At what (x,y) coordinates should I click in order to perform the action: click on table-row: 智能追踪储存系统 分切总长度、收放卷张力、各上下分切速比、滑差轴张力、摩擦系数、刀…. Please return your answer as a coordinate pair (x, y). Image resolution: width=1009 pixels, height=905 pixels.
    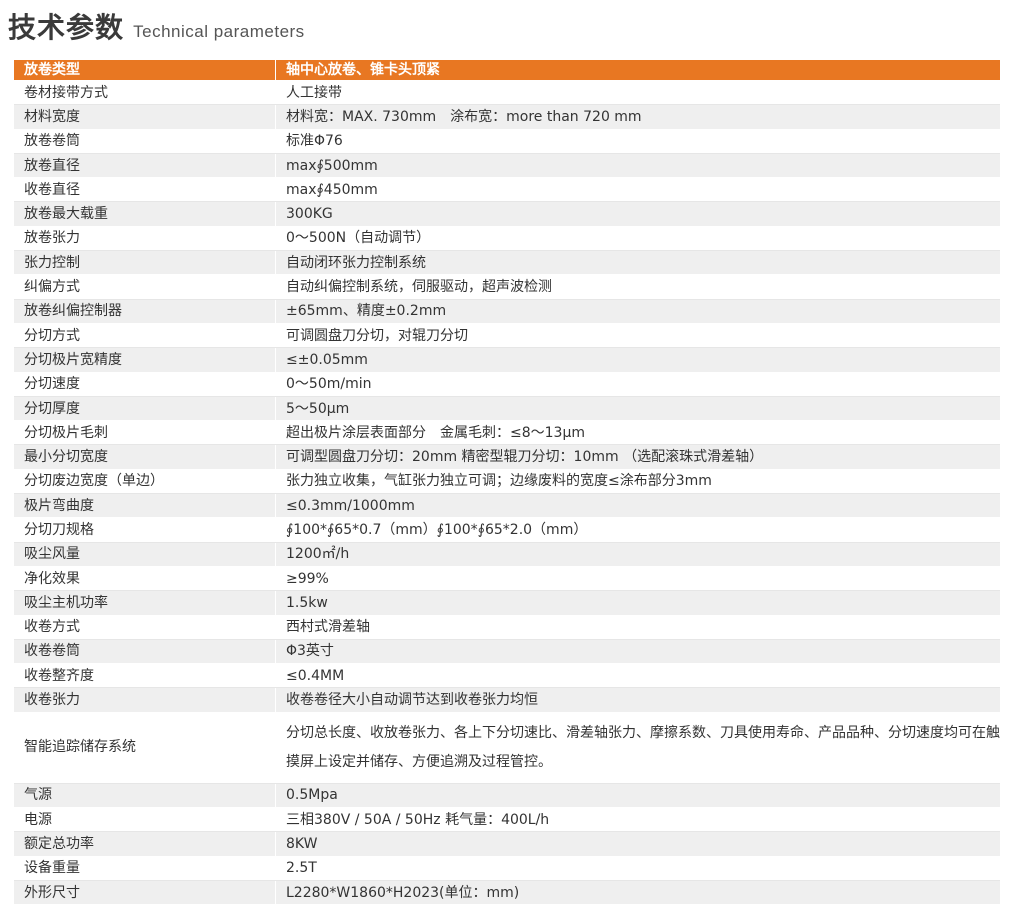
    Looking at the image, I should click on (507, 748).